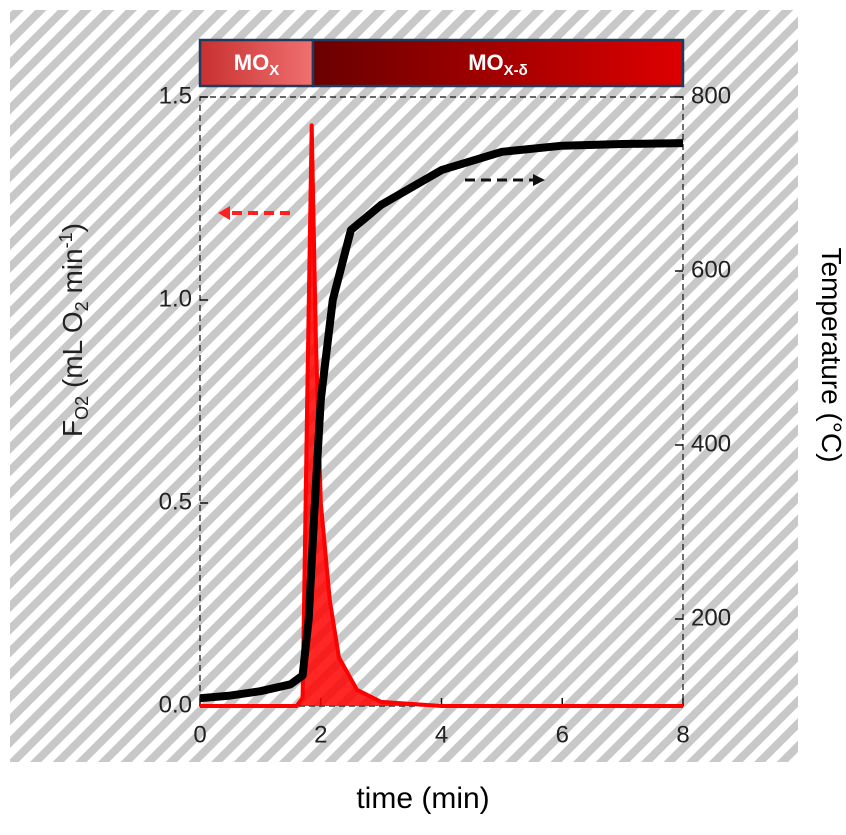 The image size is (846, 835). I want to click on phase-bar: MOX MOX-δ, so click(441, 63).